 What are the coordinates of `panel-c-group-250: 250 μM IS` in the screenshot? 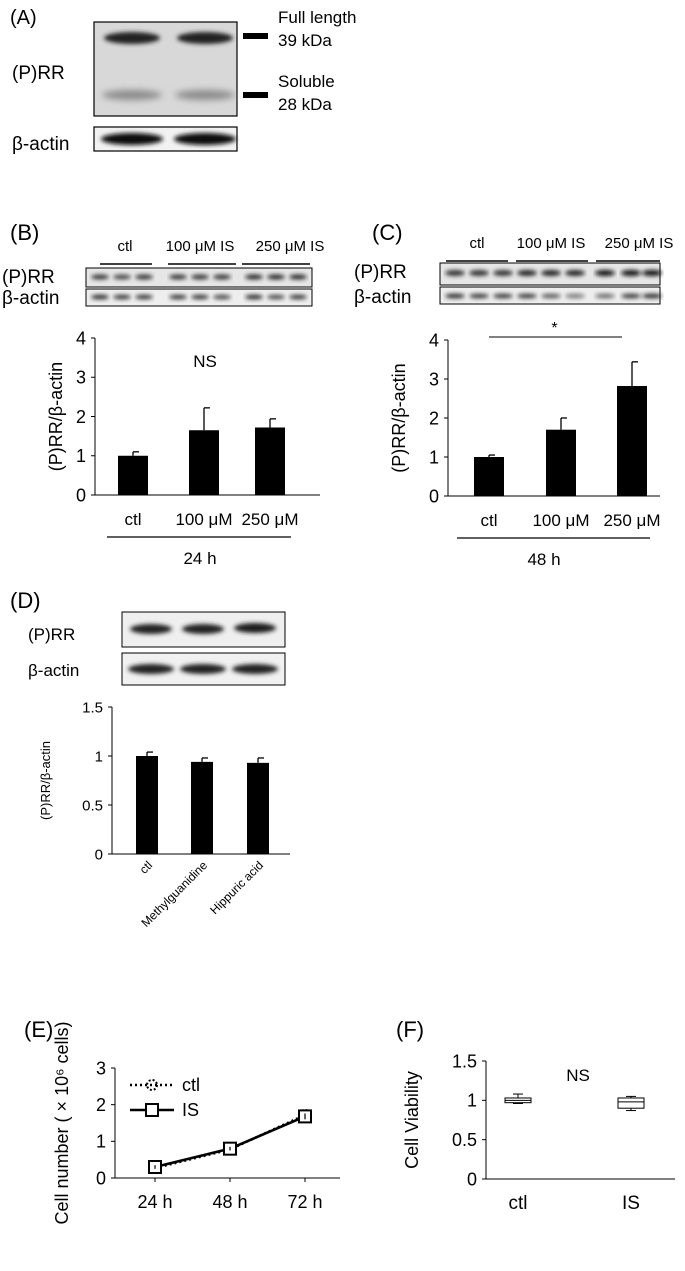 It's located at (639, 243).